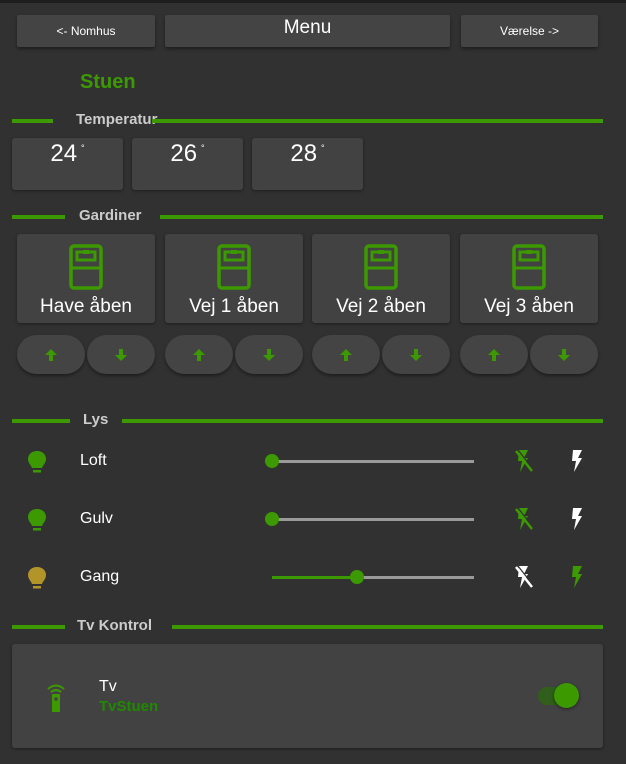 The image size is (626, 764). Describe the element at coordinates (381, 306) in the screenshot. I see `curtain-label: Vej 2 åben` at that location.